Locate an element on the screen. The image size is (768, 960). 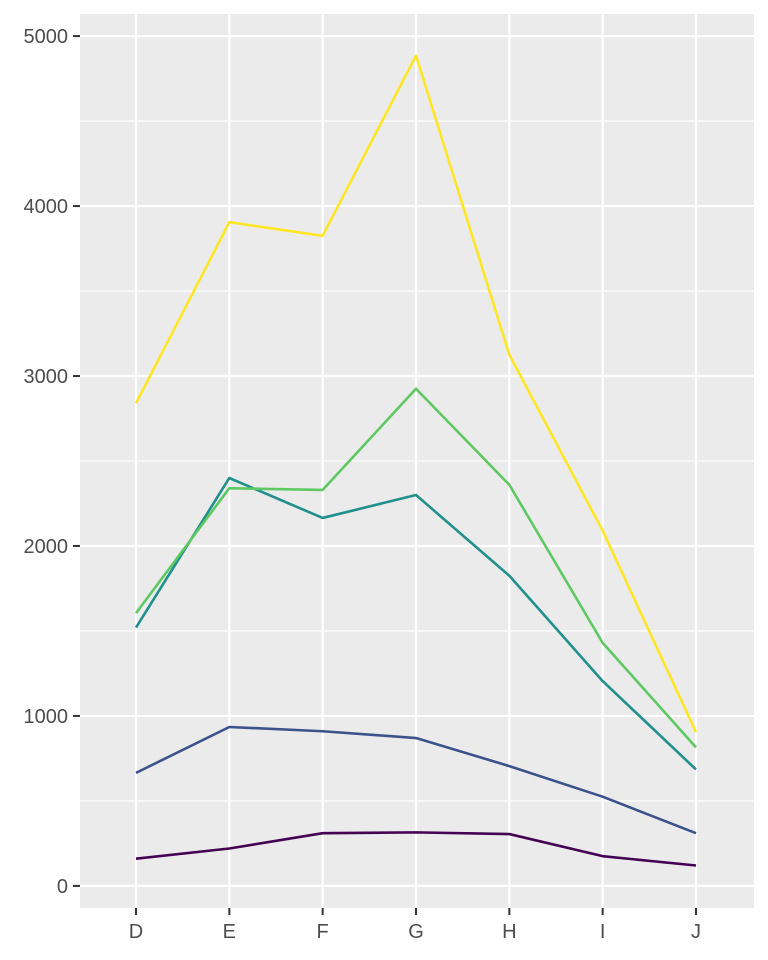
y-tick-label: 2000 is located at coordinates (46, 547).